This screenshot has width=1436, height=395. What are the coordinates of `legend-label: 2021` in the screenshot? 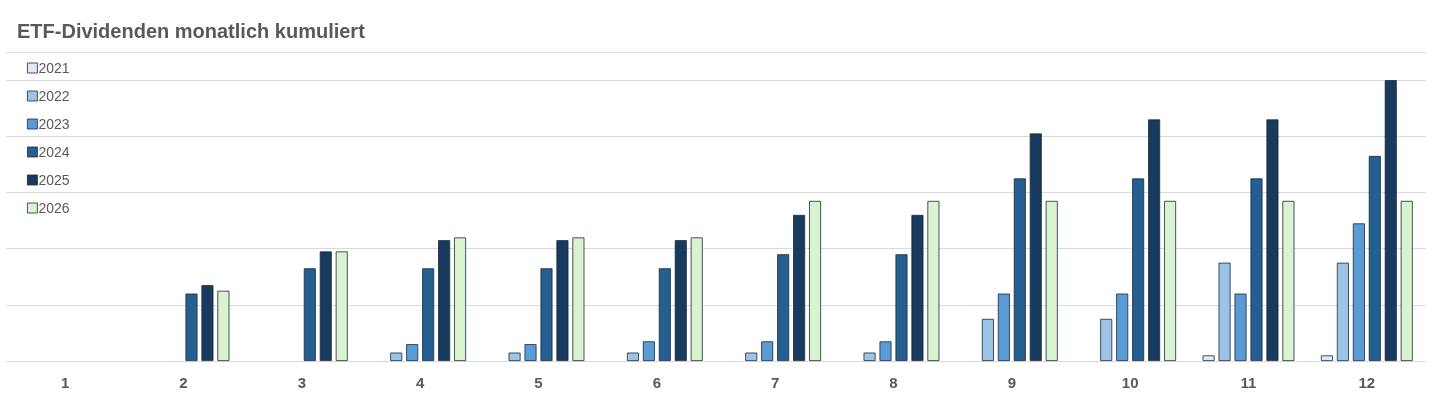 It's located at (54, 68).